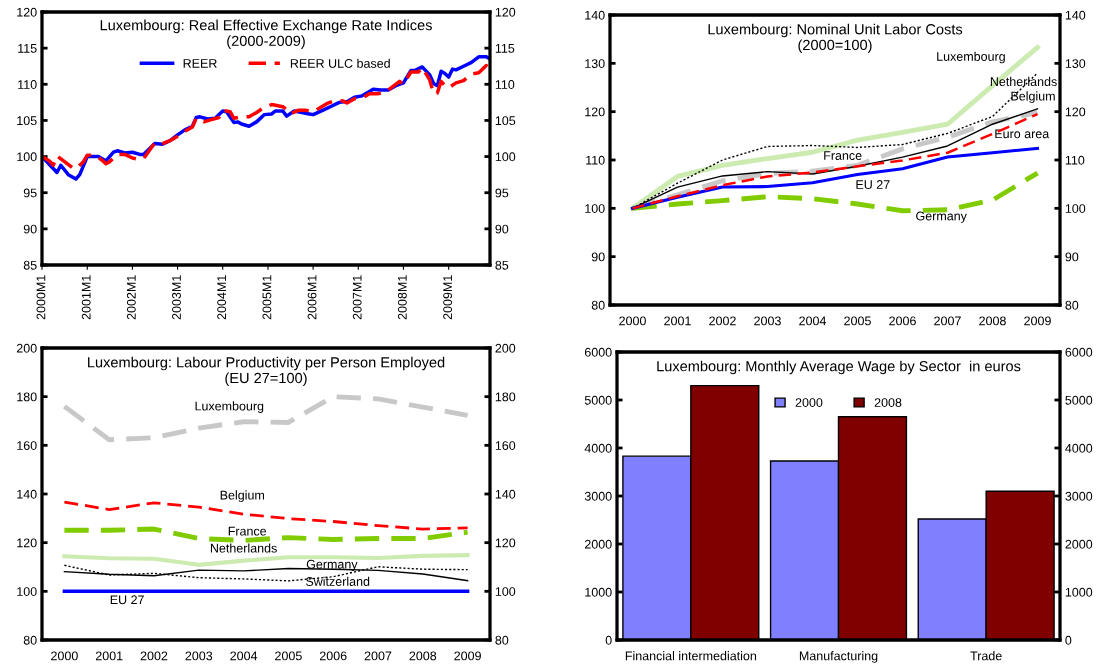 Image resolution: width=1096 pixels, height=664 pixels. What do you see at coordinates (1079, 592) in the screenshot?
I see `y2-tick-label: 1000` at bounding box center [1079, 592].